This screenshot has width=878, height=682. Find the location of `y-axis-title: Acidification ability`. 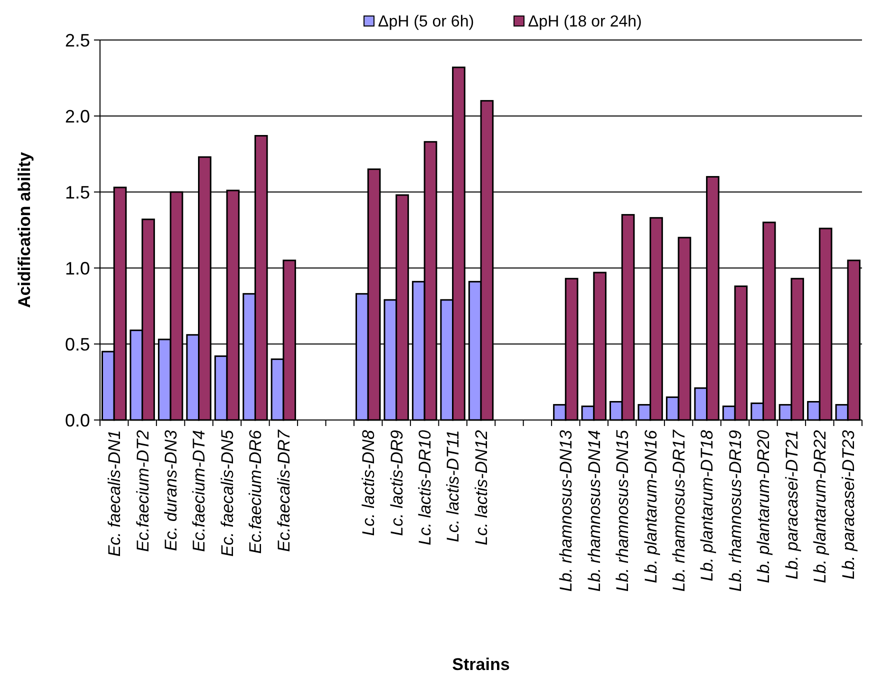

y-axis-title: Acidification ability is located at coordinates (24, 230).